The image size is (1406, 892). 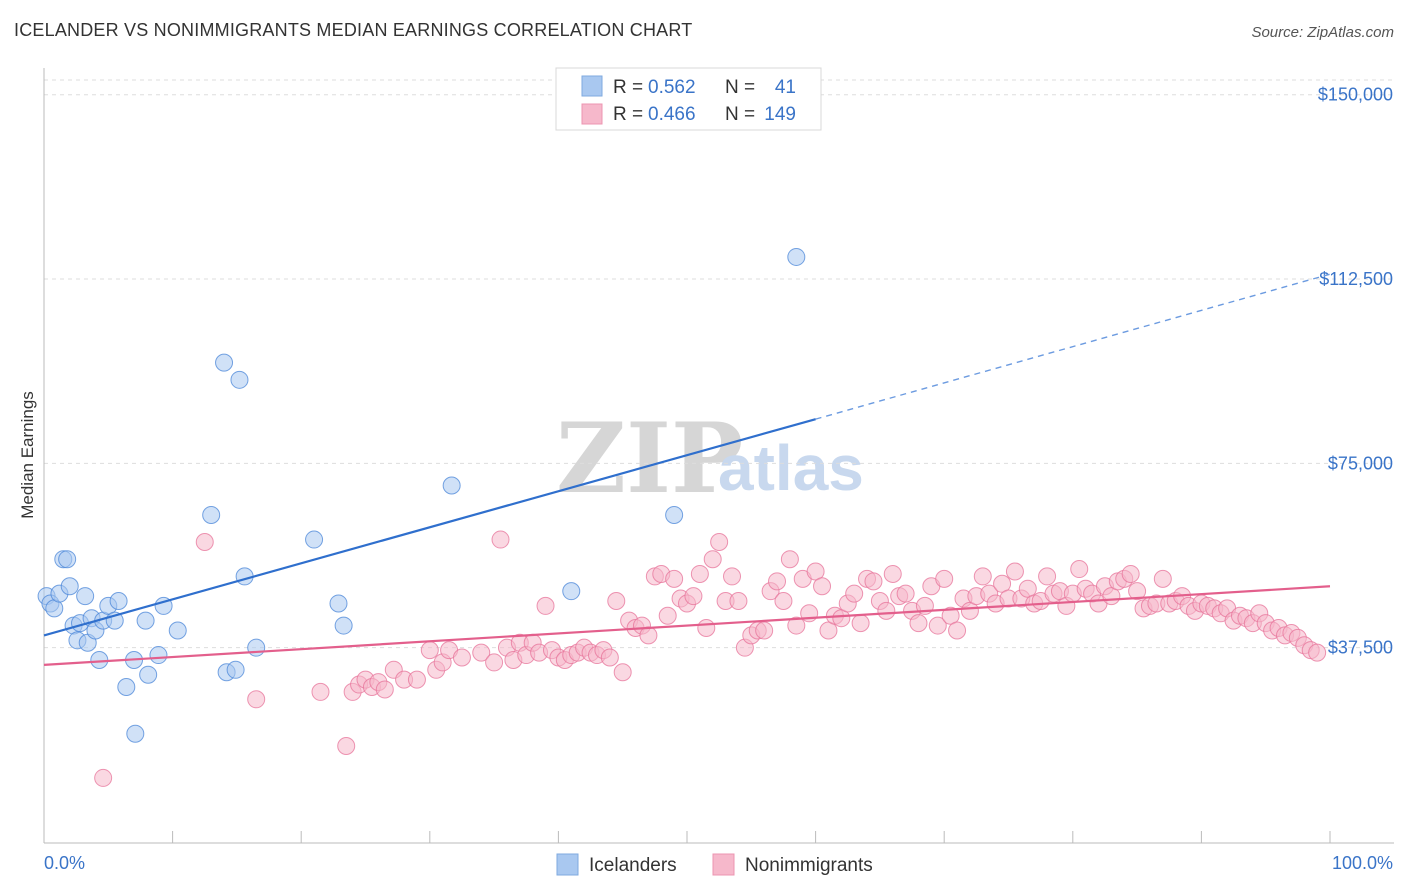 I want to click on icelanders-trend-extension, so click(x=1073, y=346).